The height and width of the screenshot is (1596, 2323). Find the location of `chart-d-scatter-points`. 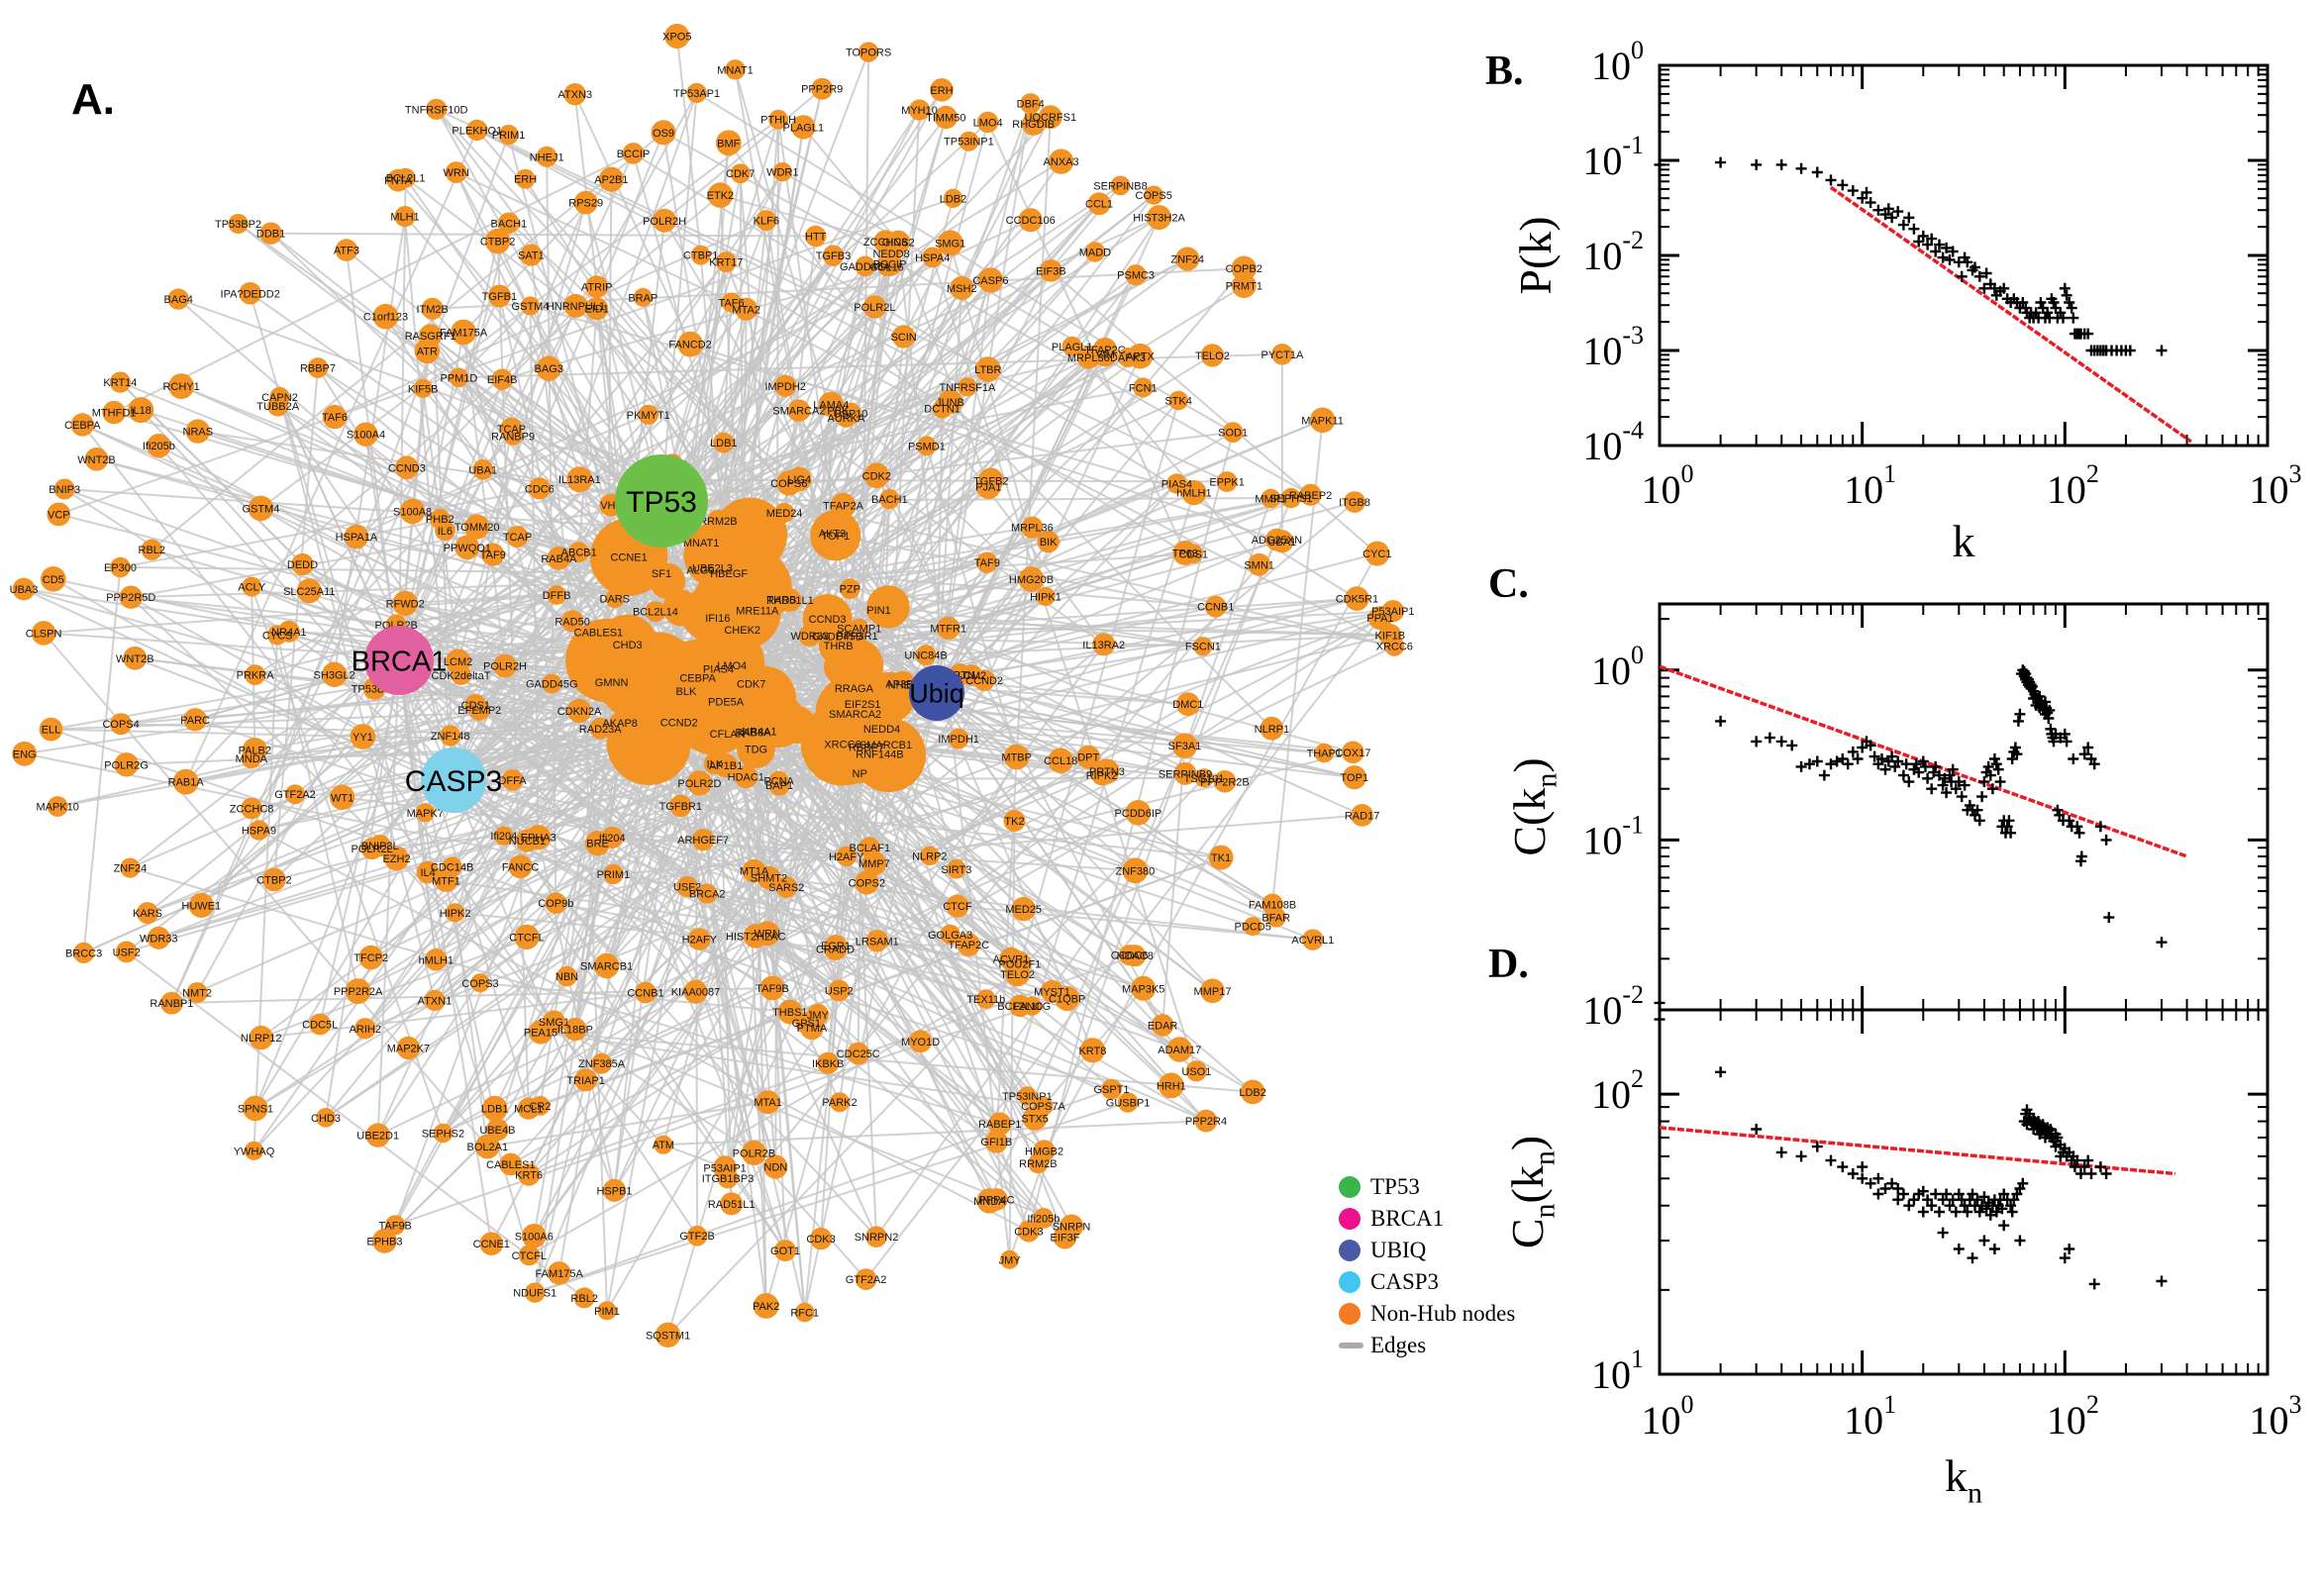

chart-d-scatter-points is located at coordinates (1911, 1152).